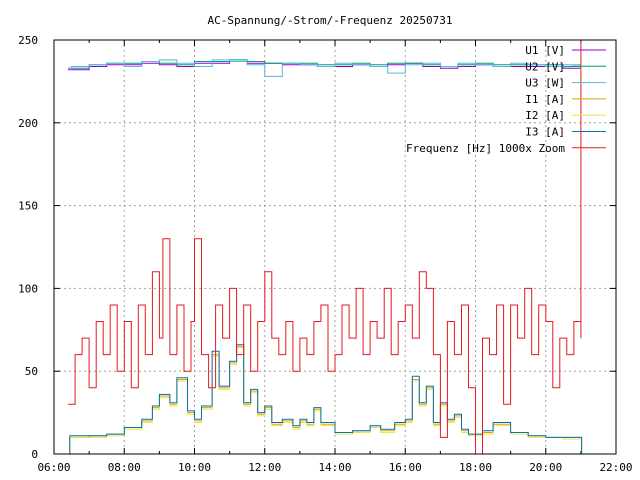  What do you see at coordinates (34, 454) in the screenshot?
I see `y-tick-label: 0` at bounding box center [34, 454].